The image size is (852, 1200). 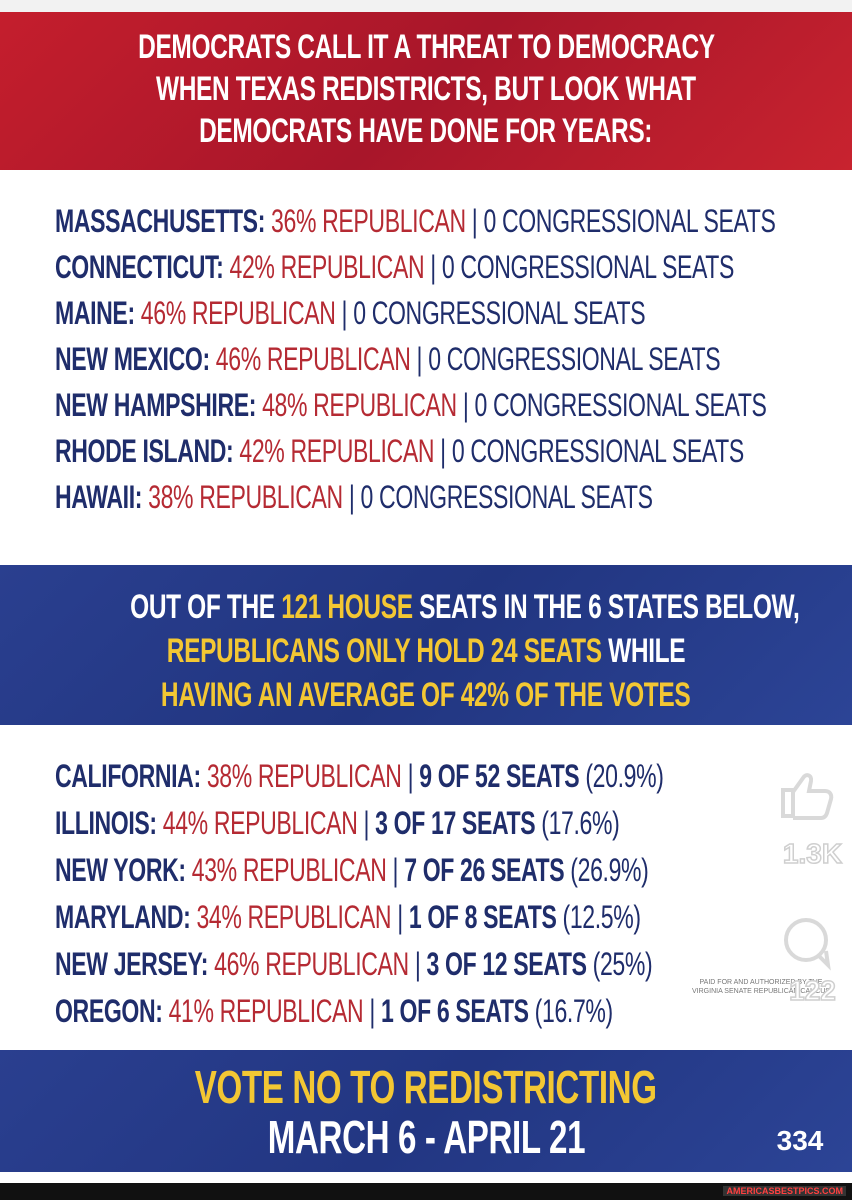 I want to click on title-text: DEMOCRATS HAVE DONE FOR YEARS:, so click(x=426, y=131).